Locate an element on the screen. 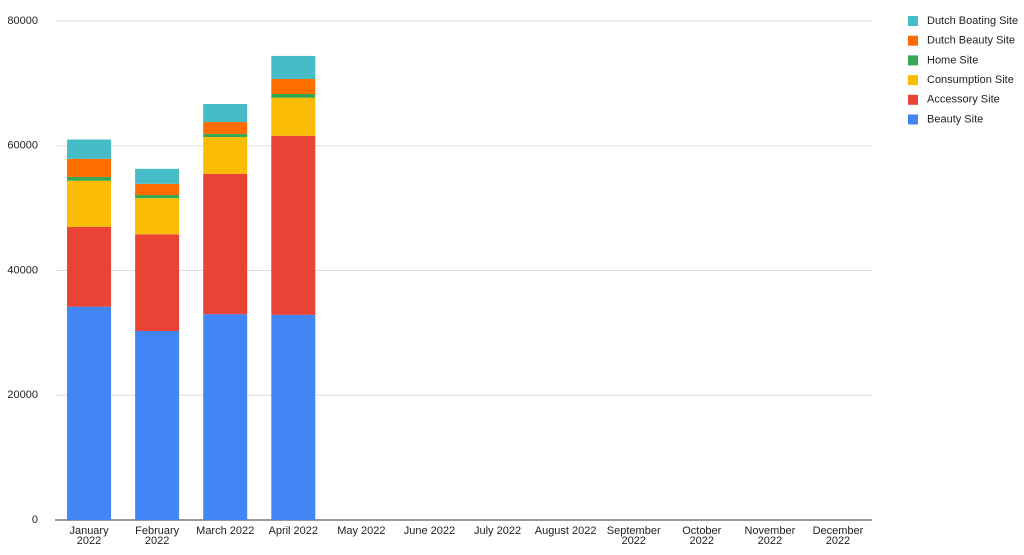 The width and height of the screenshot is (1024, 555). y-tick-label: 20000 is located at coordinates (22, 395).